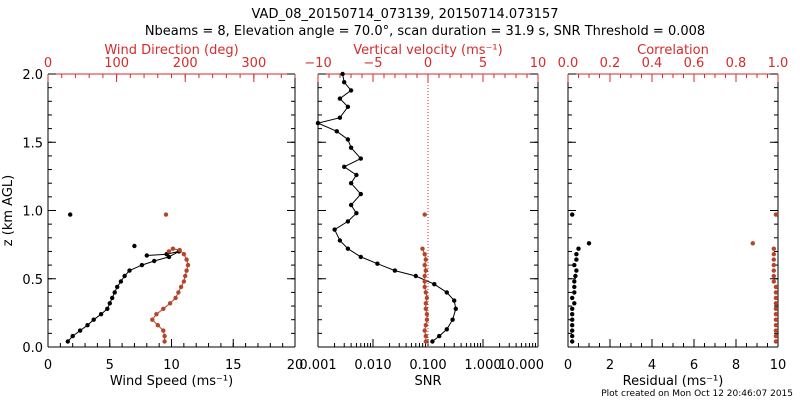 The height and width of the screenshot is (400, 800). Describe the element at coordinates (652, 365) in the screenshot. I see `x-tick-label: 4` at that location.